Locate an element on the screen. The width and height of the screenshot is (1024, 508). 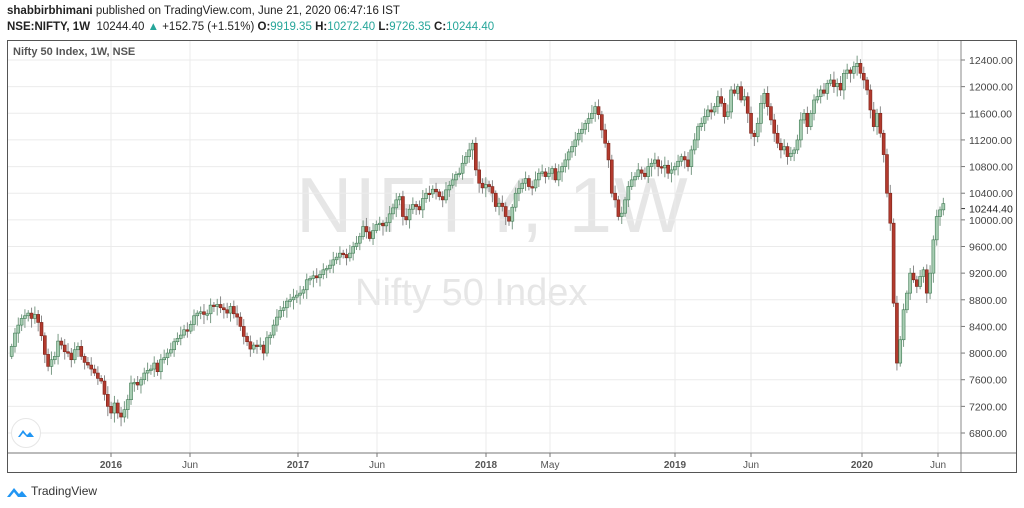
tradingview-logo-icon is located at coordinates (26, 433).